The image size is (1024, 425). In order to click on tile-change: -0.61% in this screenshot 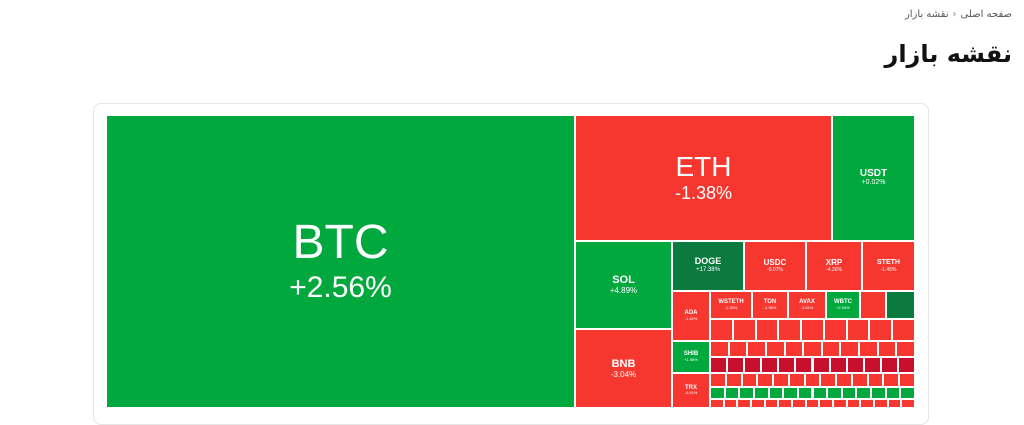, I will do `click(691, 393)`.